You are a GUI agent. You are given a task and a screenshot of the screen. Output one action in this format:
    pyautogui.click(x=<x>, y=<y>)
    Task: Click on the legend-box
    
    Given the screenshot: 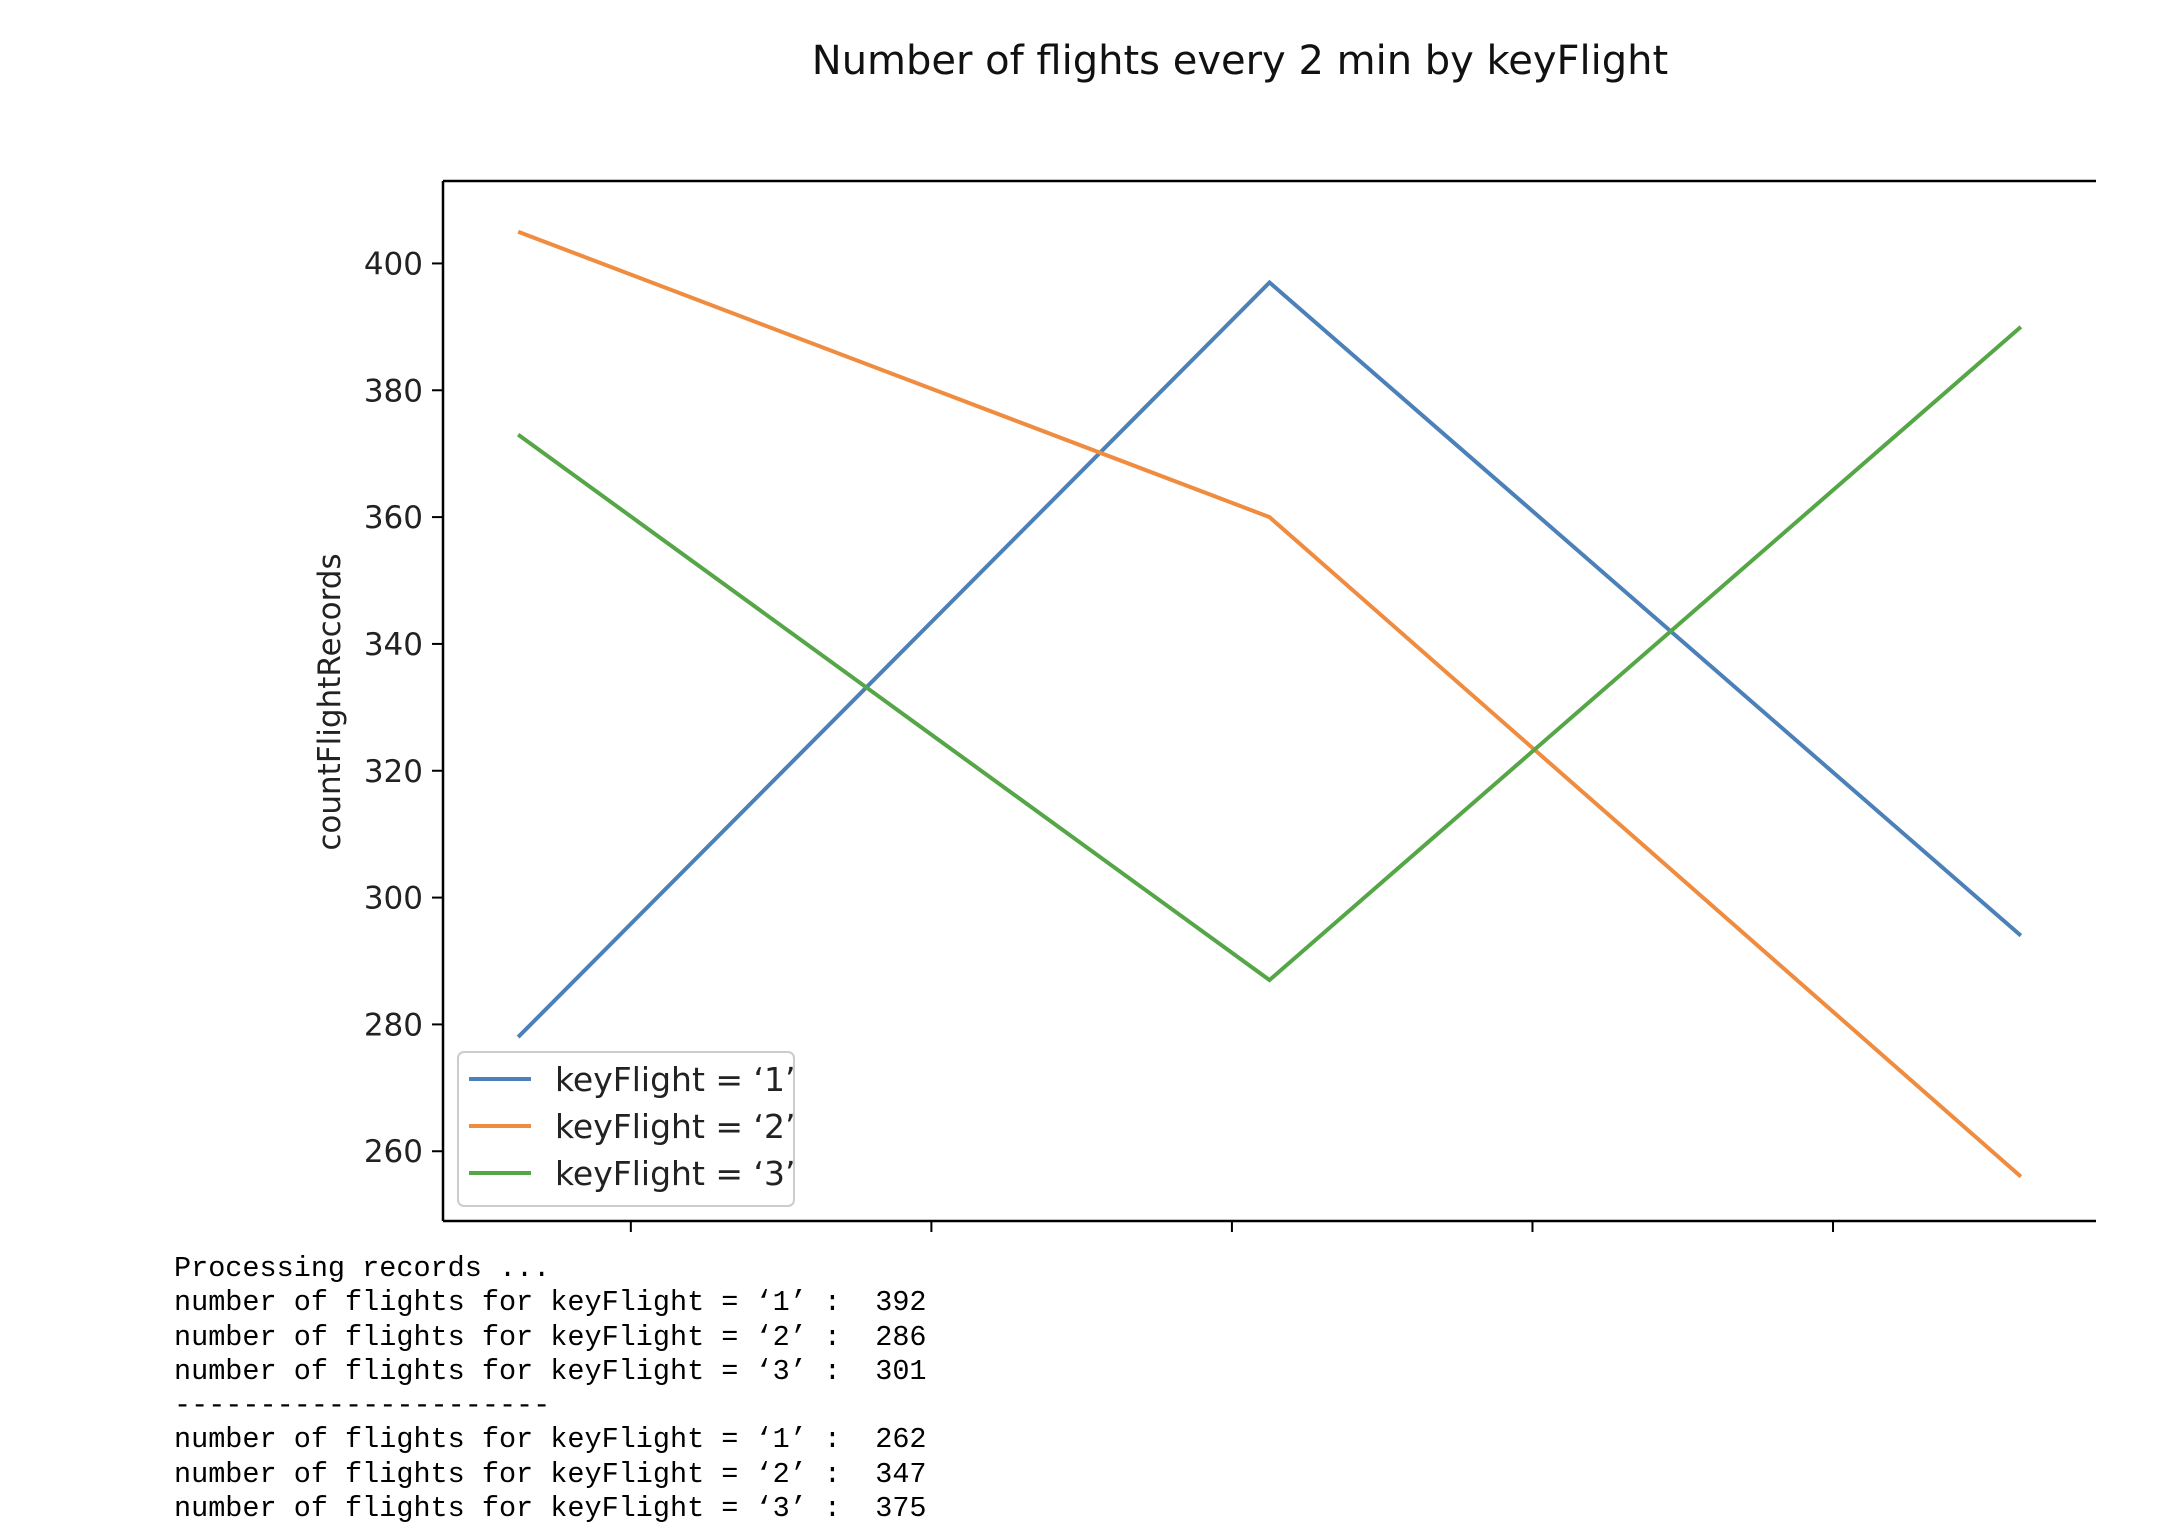 What is the action you would take?
    pyautogui.click(x=626, y=1129)
    